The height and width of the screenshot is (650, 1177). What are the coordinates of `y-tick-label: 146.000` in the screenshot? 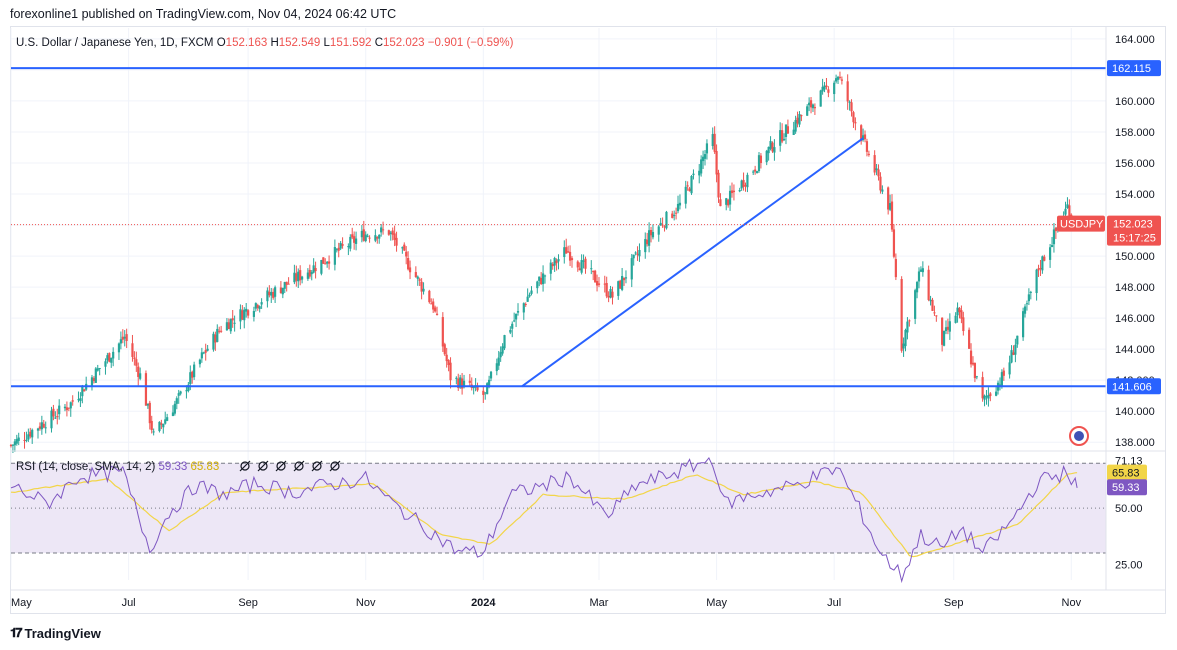 It's located at (1135, 319).